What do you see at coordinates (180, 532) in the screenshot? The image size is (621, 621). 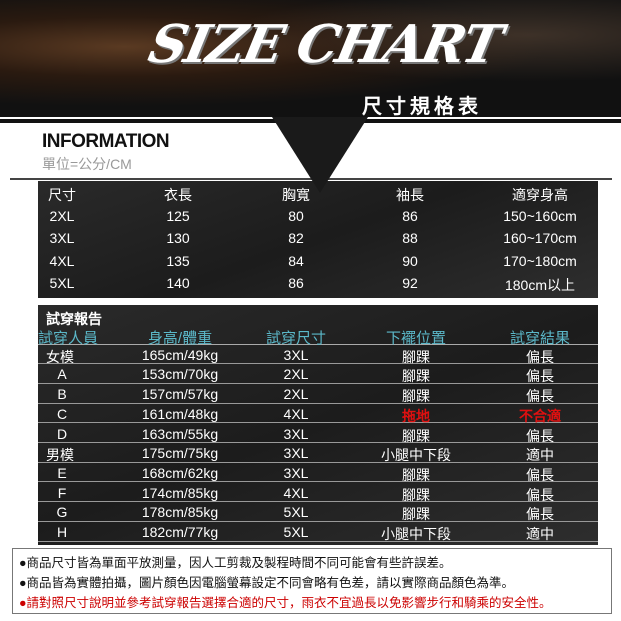 I see `table-cell: 182cm/77kg` at bounding box center [180, 532].